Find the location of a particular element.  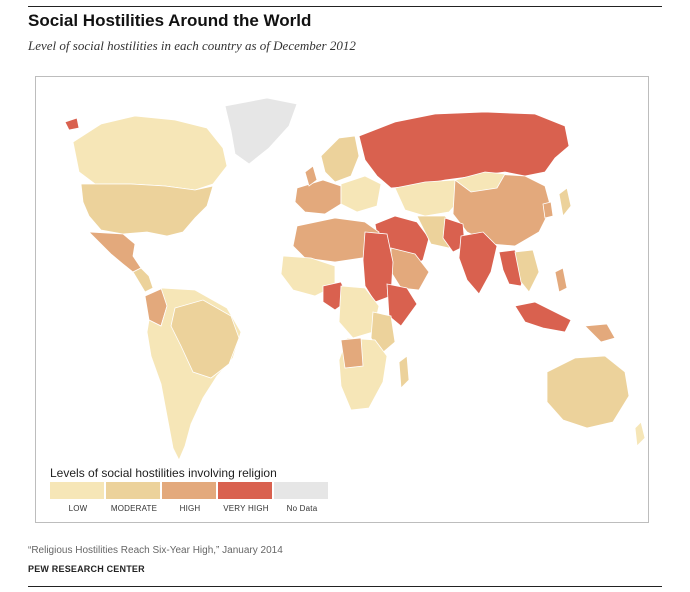

legend-label-low: LOW is located at coordinates (78, 508).